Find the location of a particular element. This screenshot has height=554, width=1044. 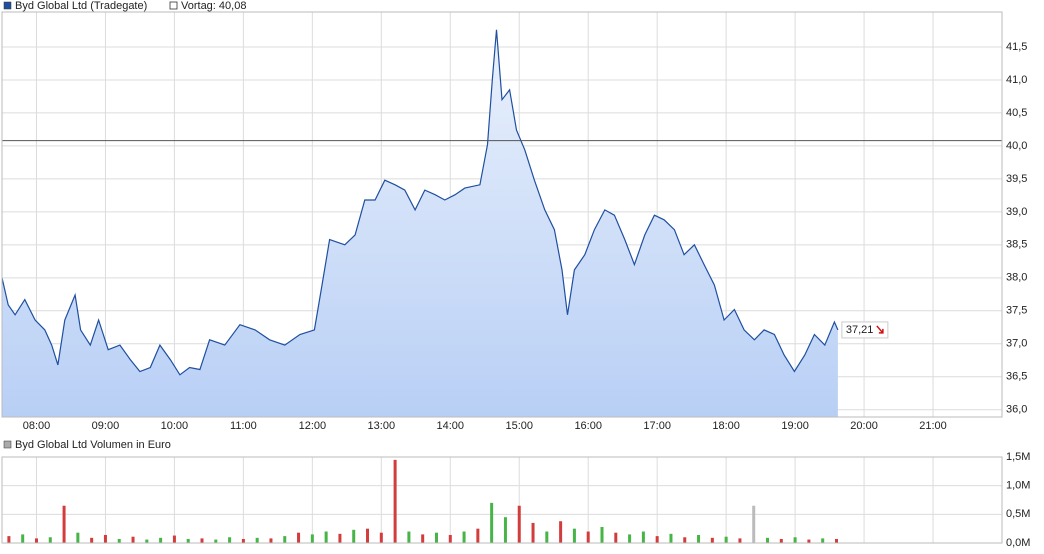

reference-label: Vortag: 40,08 is located at coordinates (213, 6).